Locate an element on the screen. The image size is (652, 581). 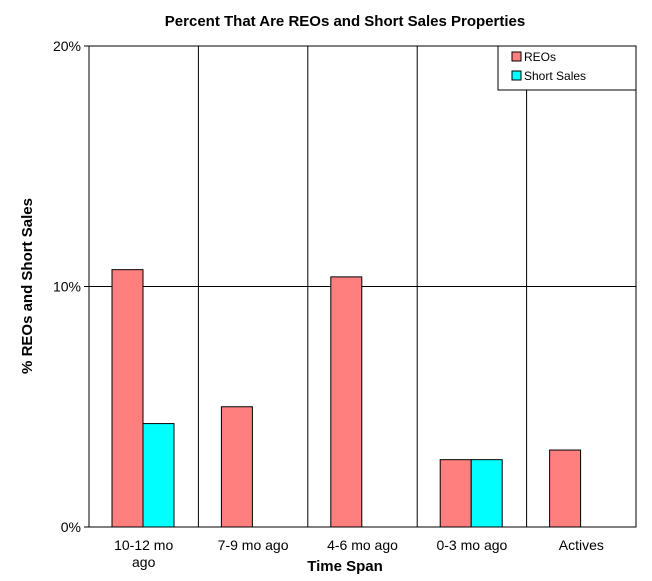
y-tick-label: 0% is located at coordinates (71, 527).